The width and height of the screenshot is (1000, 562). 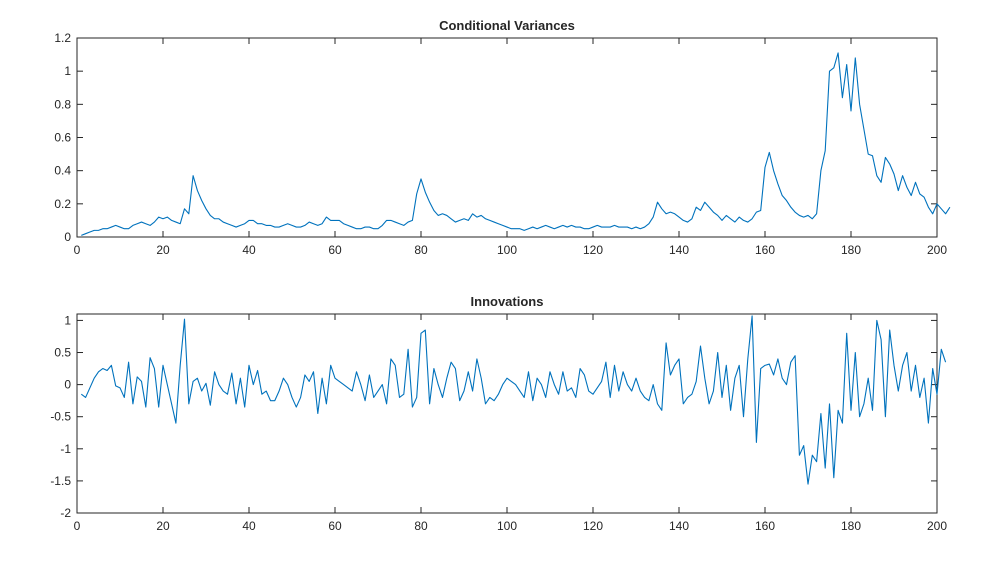 I want to click on conditional-variances-y-tick-label: 1.2, so click(x=62, y=38).